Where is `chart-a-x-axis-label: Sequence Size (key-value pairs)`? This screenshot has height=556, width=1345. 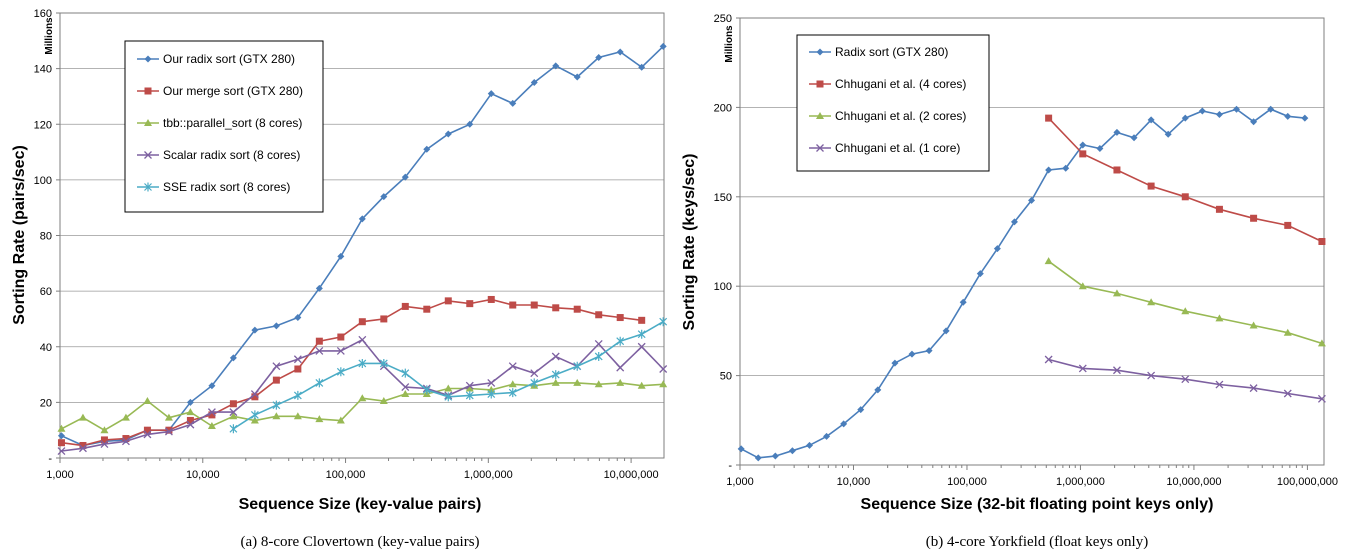
chart-a-x-axis-label: Sequence Size (key-value pairs) is located at coordinates (360, 504).